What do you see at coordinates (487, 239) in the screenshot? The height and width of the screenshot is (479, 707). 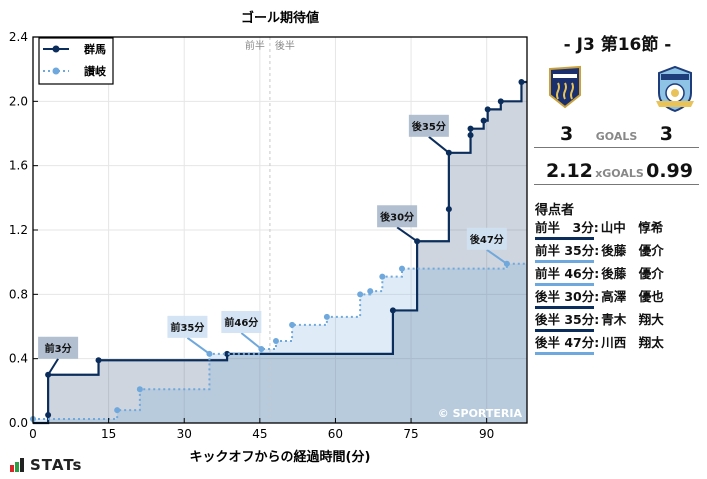 I see `goal-annotation-label: 後47分` at bounding box center [487, 239].